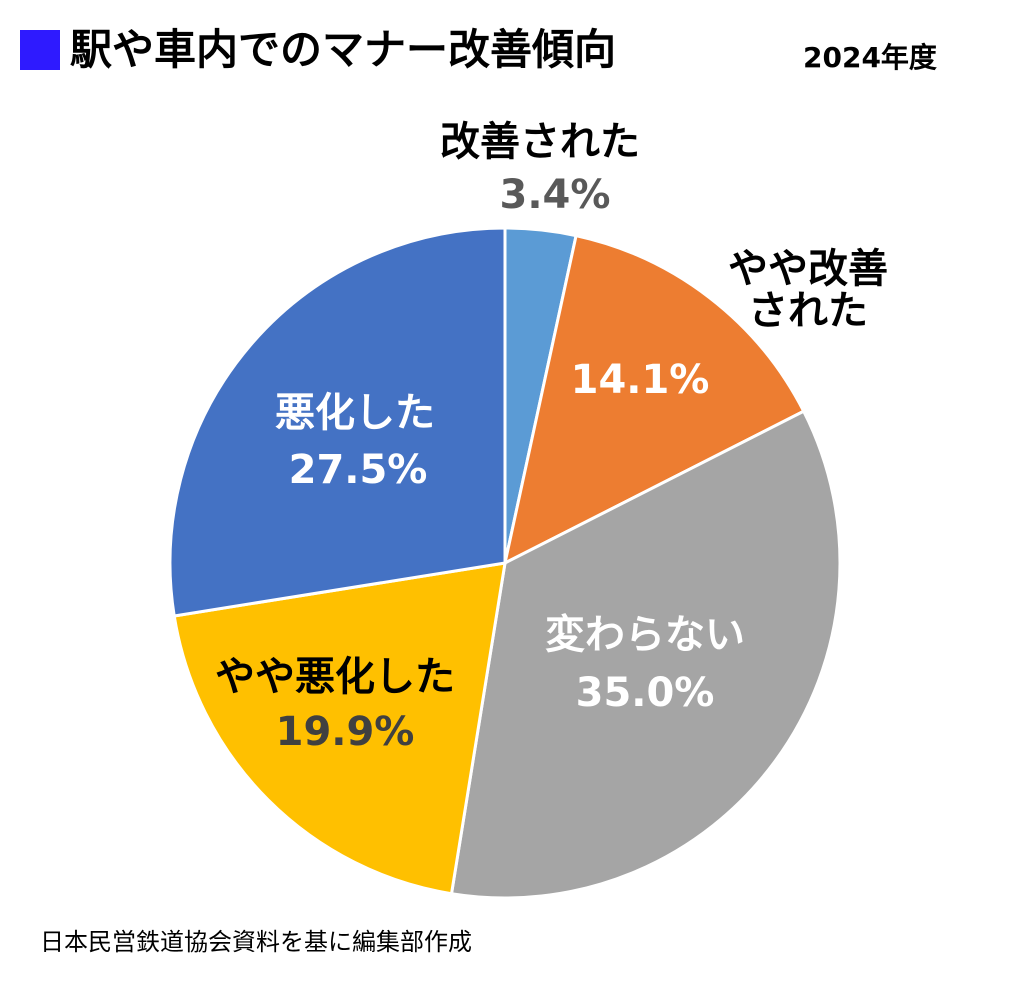  I want to click on title-marker, so click(40, 50).